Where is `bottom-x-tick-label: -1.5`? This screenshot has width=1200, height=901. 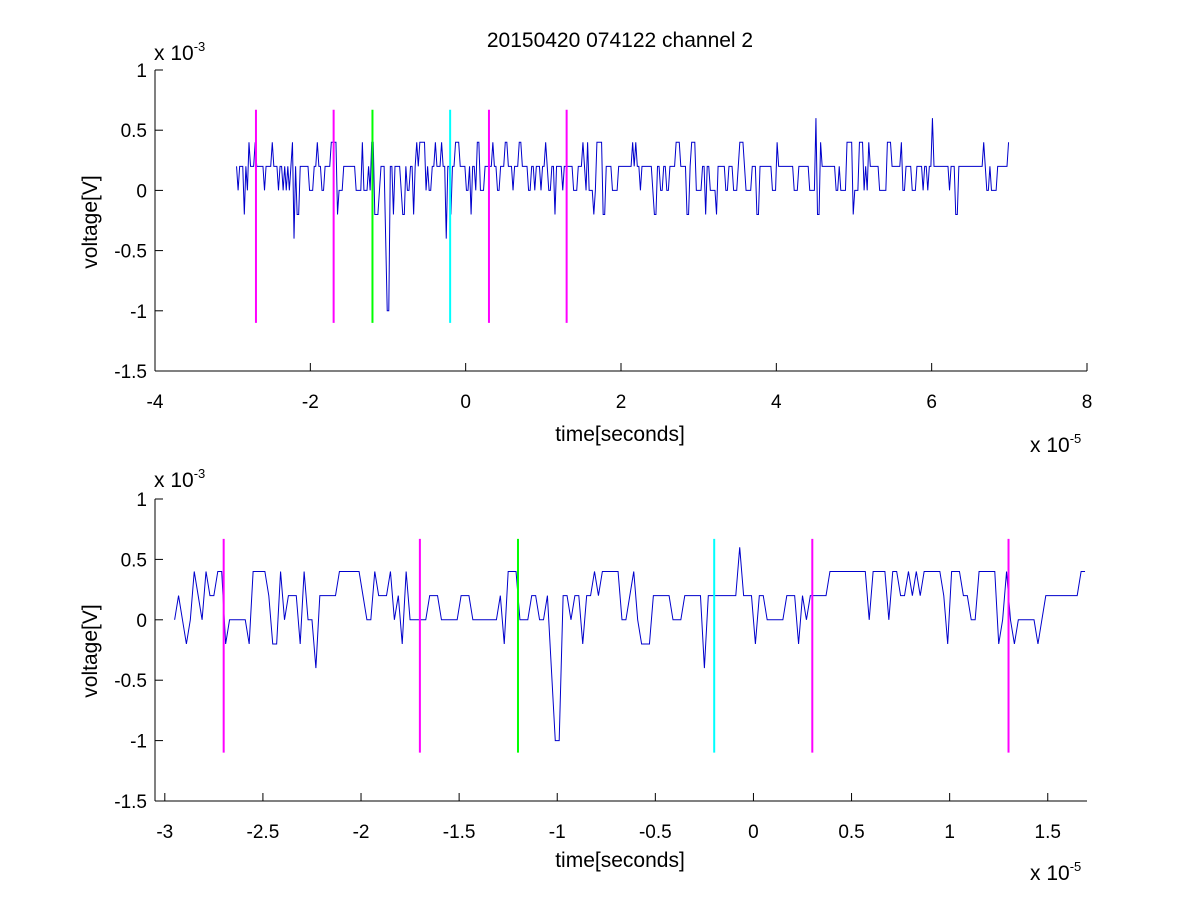 bottom-x-tick-label: -1.5 is located at coordinates (459, 832).